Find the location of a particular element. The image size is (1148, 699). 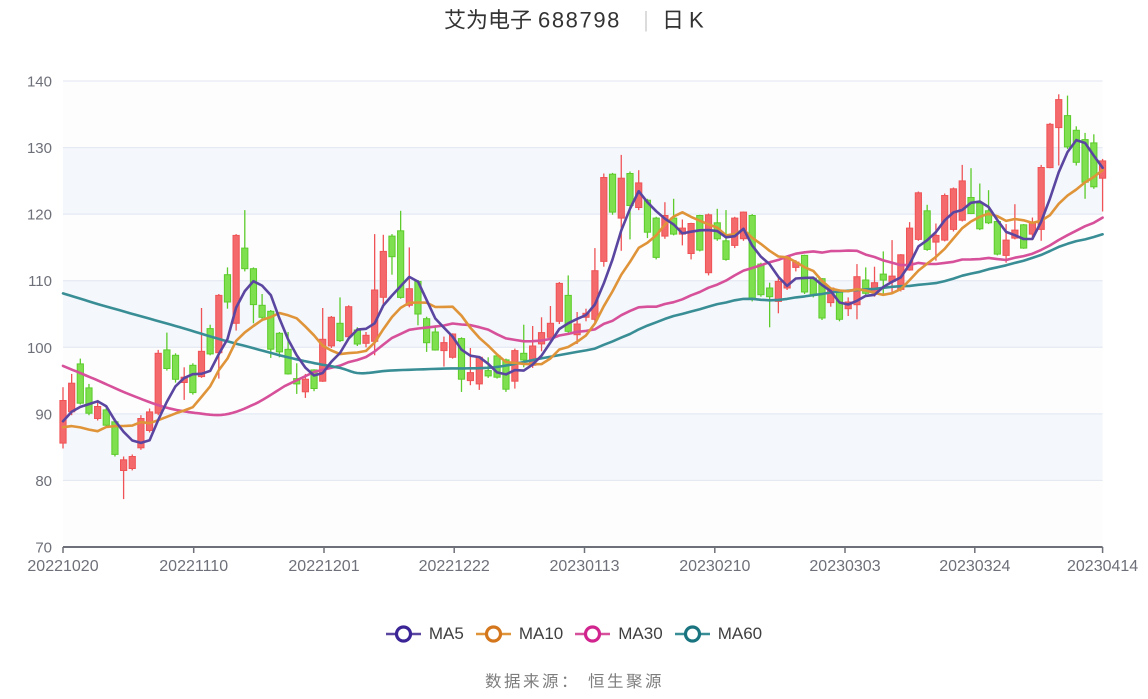

svg-text: K is located at coordinates (696, 20).